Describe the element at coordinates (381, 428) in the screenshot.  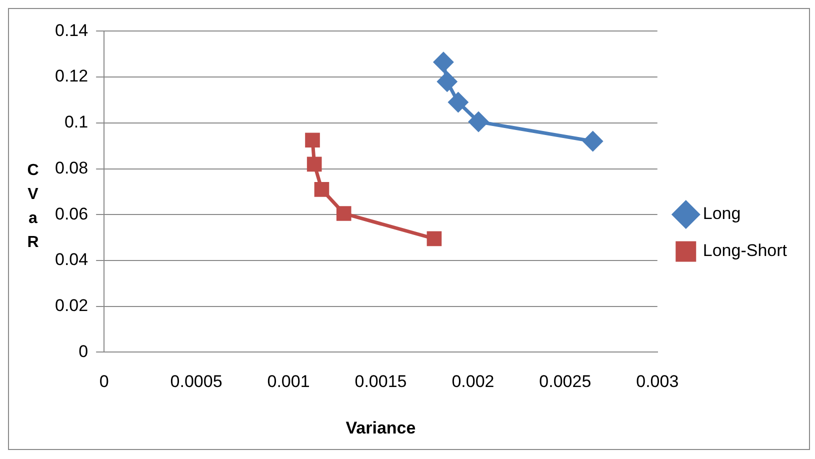
I see `x-axis-title: Variance` at that location.